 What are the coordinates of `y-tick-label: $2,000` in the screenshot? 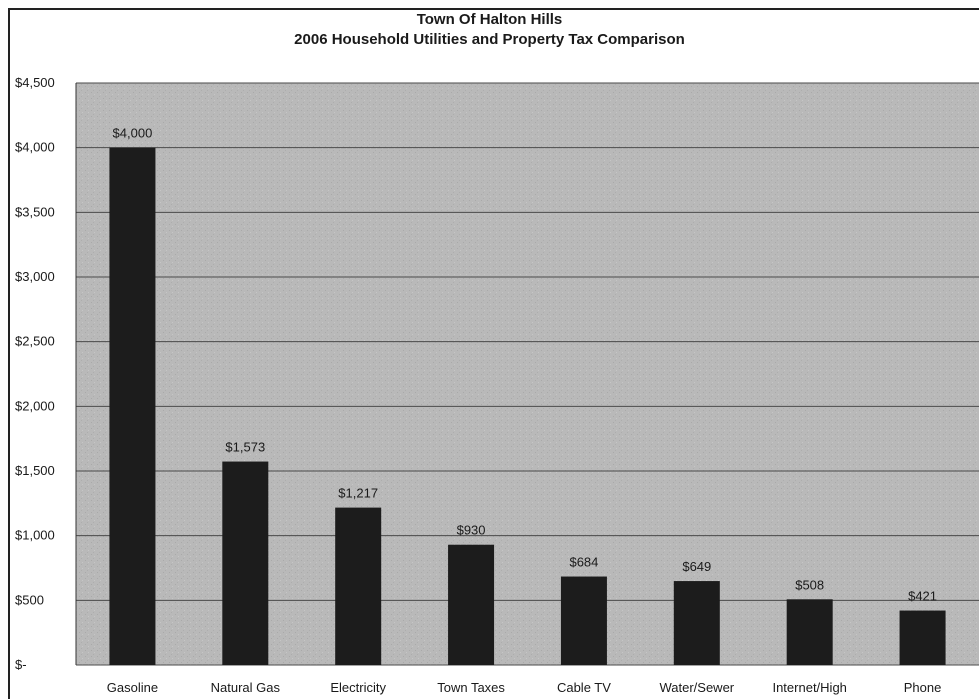 It's located at (35, 405).